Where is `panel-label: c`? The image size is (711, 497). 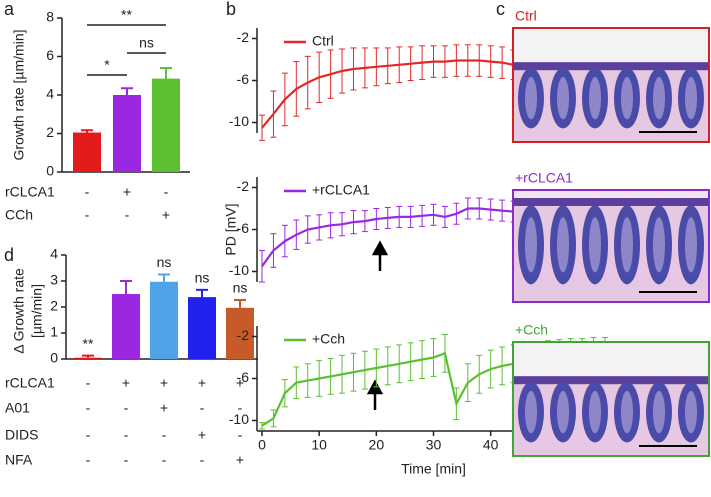 panel-label: c is located at coordinates (500, 9).